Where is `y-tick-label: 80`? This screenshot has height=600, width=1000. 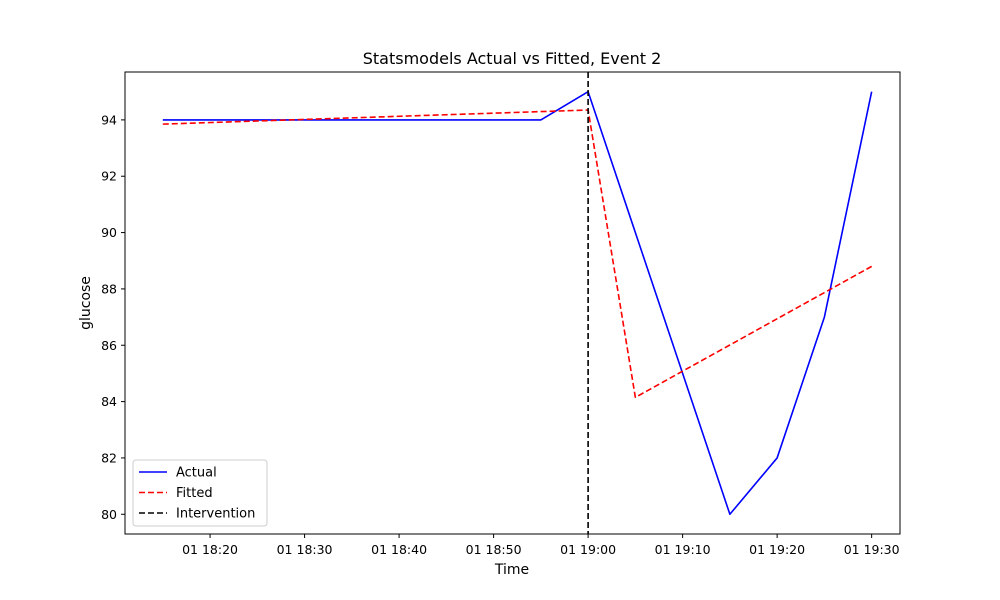
y-tick-label: 80 is located at coordinates (109, 514).